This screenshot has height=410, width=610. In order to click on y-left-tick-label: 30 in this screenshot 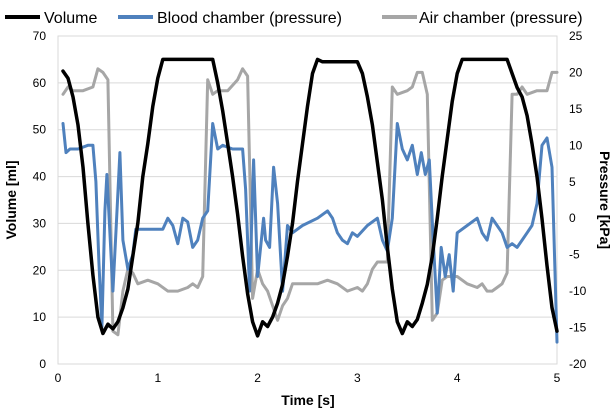, I will do `click(40, 223)`.